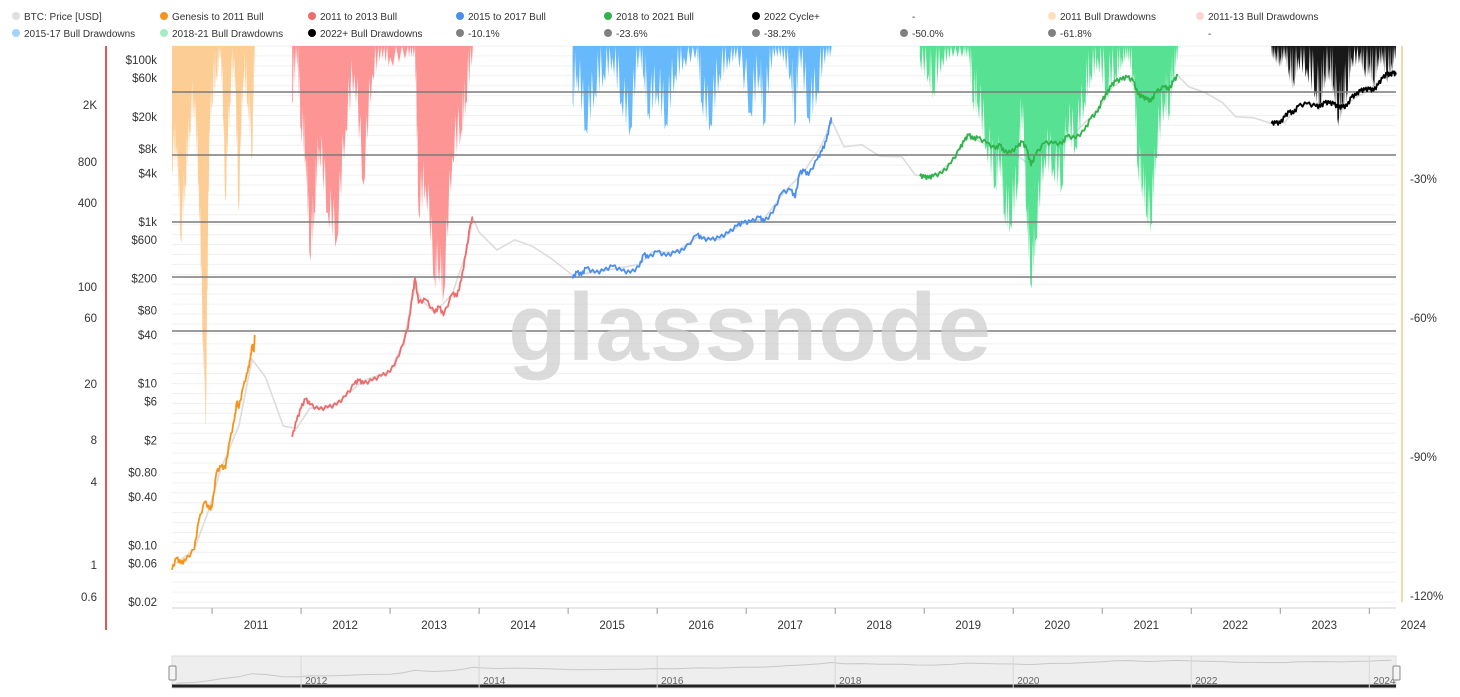  Describe the element at coordinates (1423, 319) in the screenshot. I see `drawdown-axis-tick: -60%` at that location.